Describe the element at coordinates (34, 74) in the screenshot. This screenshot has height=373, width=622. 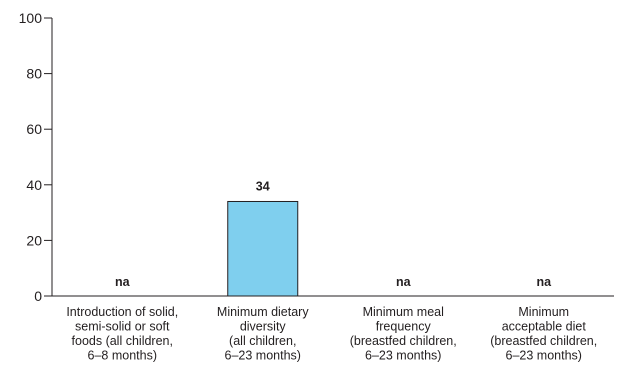
I see `y-tick-label: 80` at that location.